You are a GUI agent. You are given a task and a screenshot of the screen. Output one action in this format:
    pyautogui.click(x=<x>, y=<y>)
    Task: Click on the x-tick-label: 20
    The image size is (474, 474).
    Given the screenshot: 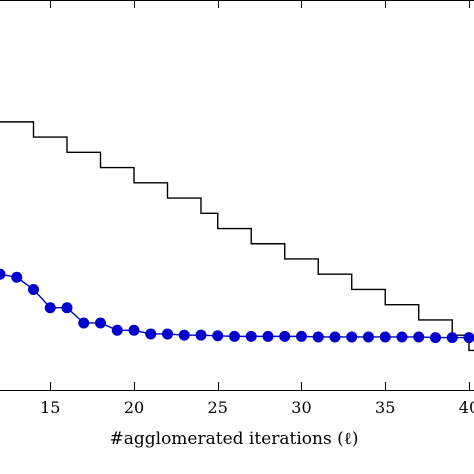 What is the action you would take?
    pyautogui.click(x=134, y=407)
    